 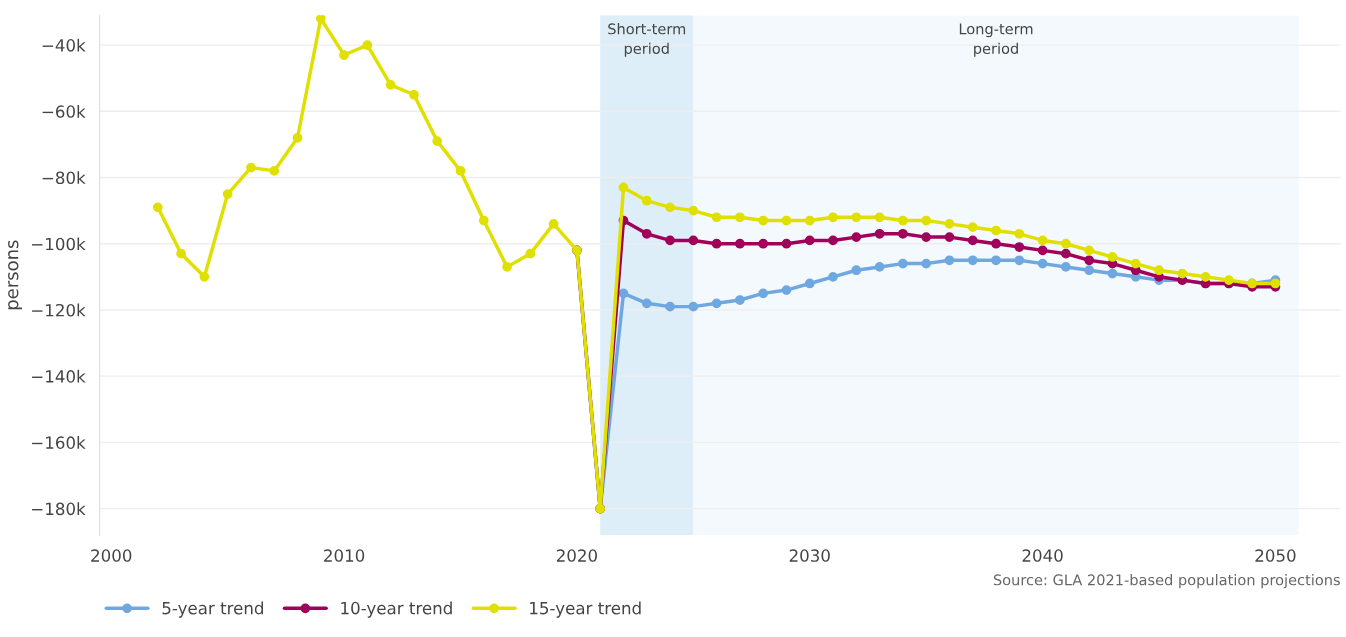 What do you see at coordinates (59, 244) in the screenshot?
I see `y-tick-label: −100k` at bounding box center [59, 244].